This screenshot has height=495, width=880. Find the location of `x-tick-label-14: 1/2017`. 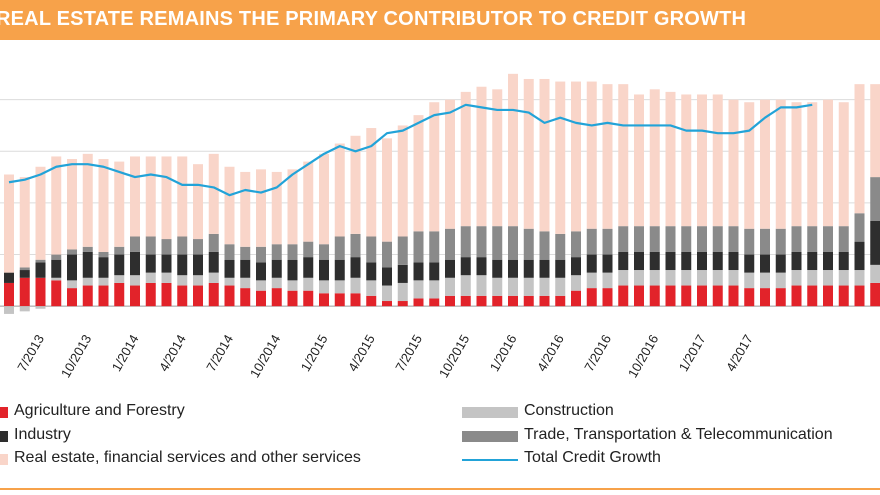

x-tick-label-14: 1/2017 is located at coordinates (692, 353).